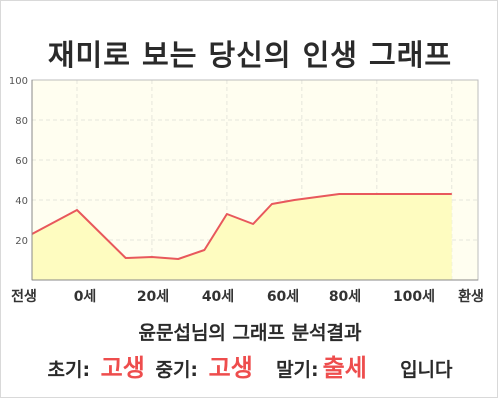 The height and width of the screenshot is (400, 500). Describe the element at coordinates (69, 370) in the screenshot. I see `early-label: 초기:` at that location.